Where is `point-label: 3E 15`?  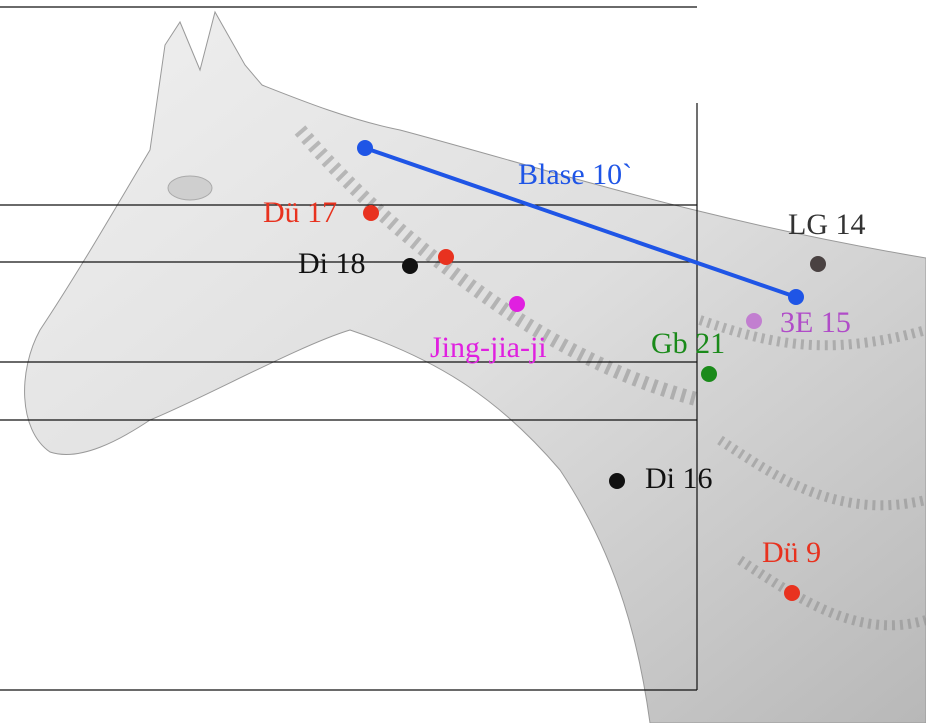 point-label: 3E 15 is located at coordinates (815, 322).